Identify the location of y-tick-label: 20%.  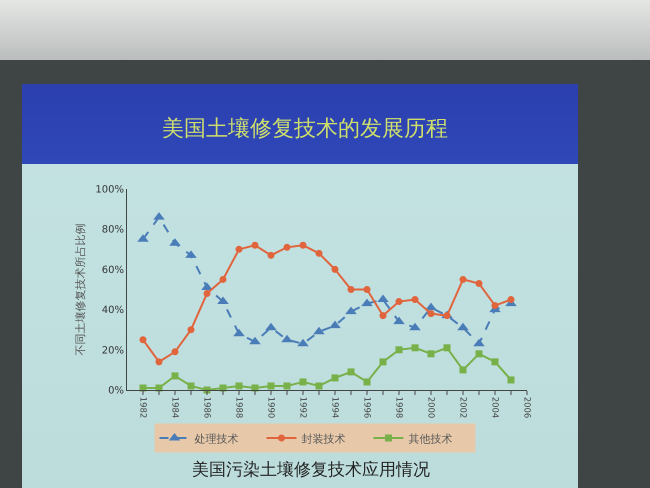
(113, 350).